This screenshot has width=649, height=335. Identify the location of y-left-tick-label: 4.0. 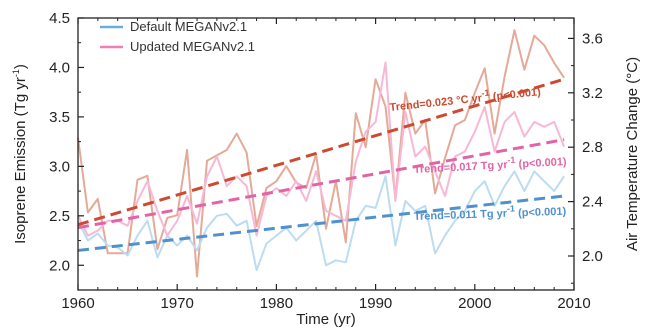
(59, 67).